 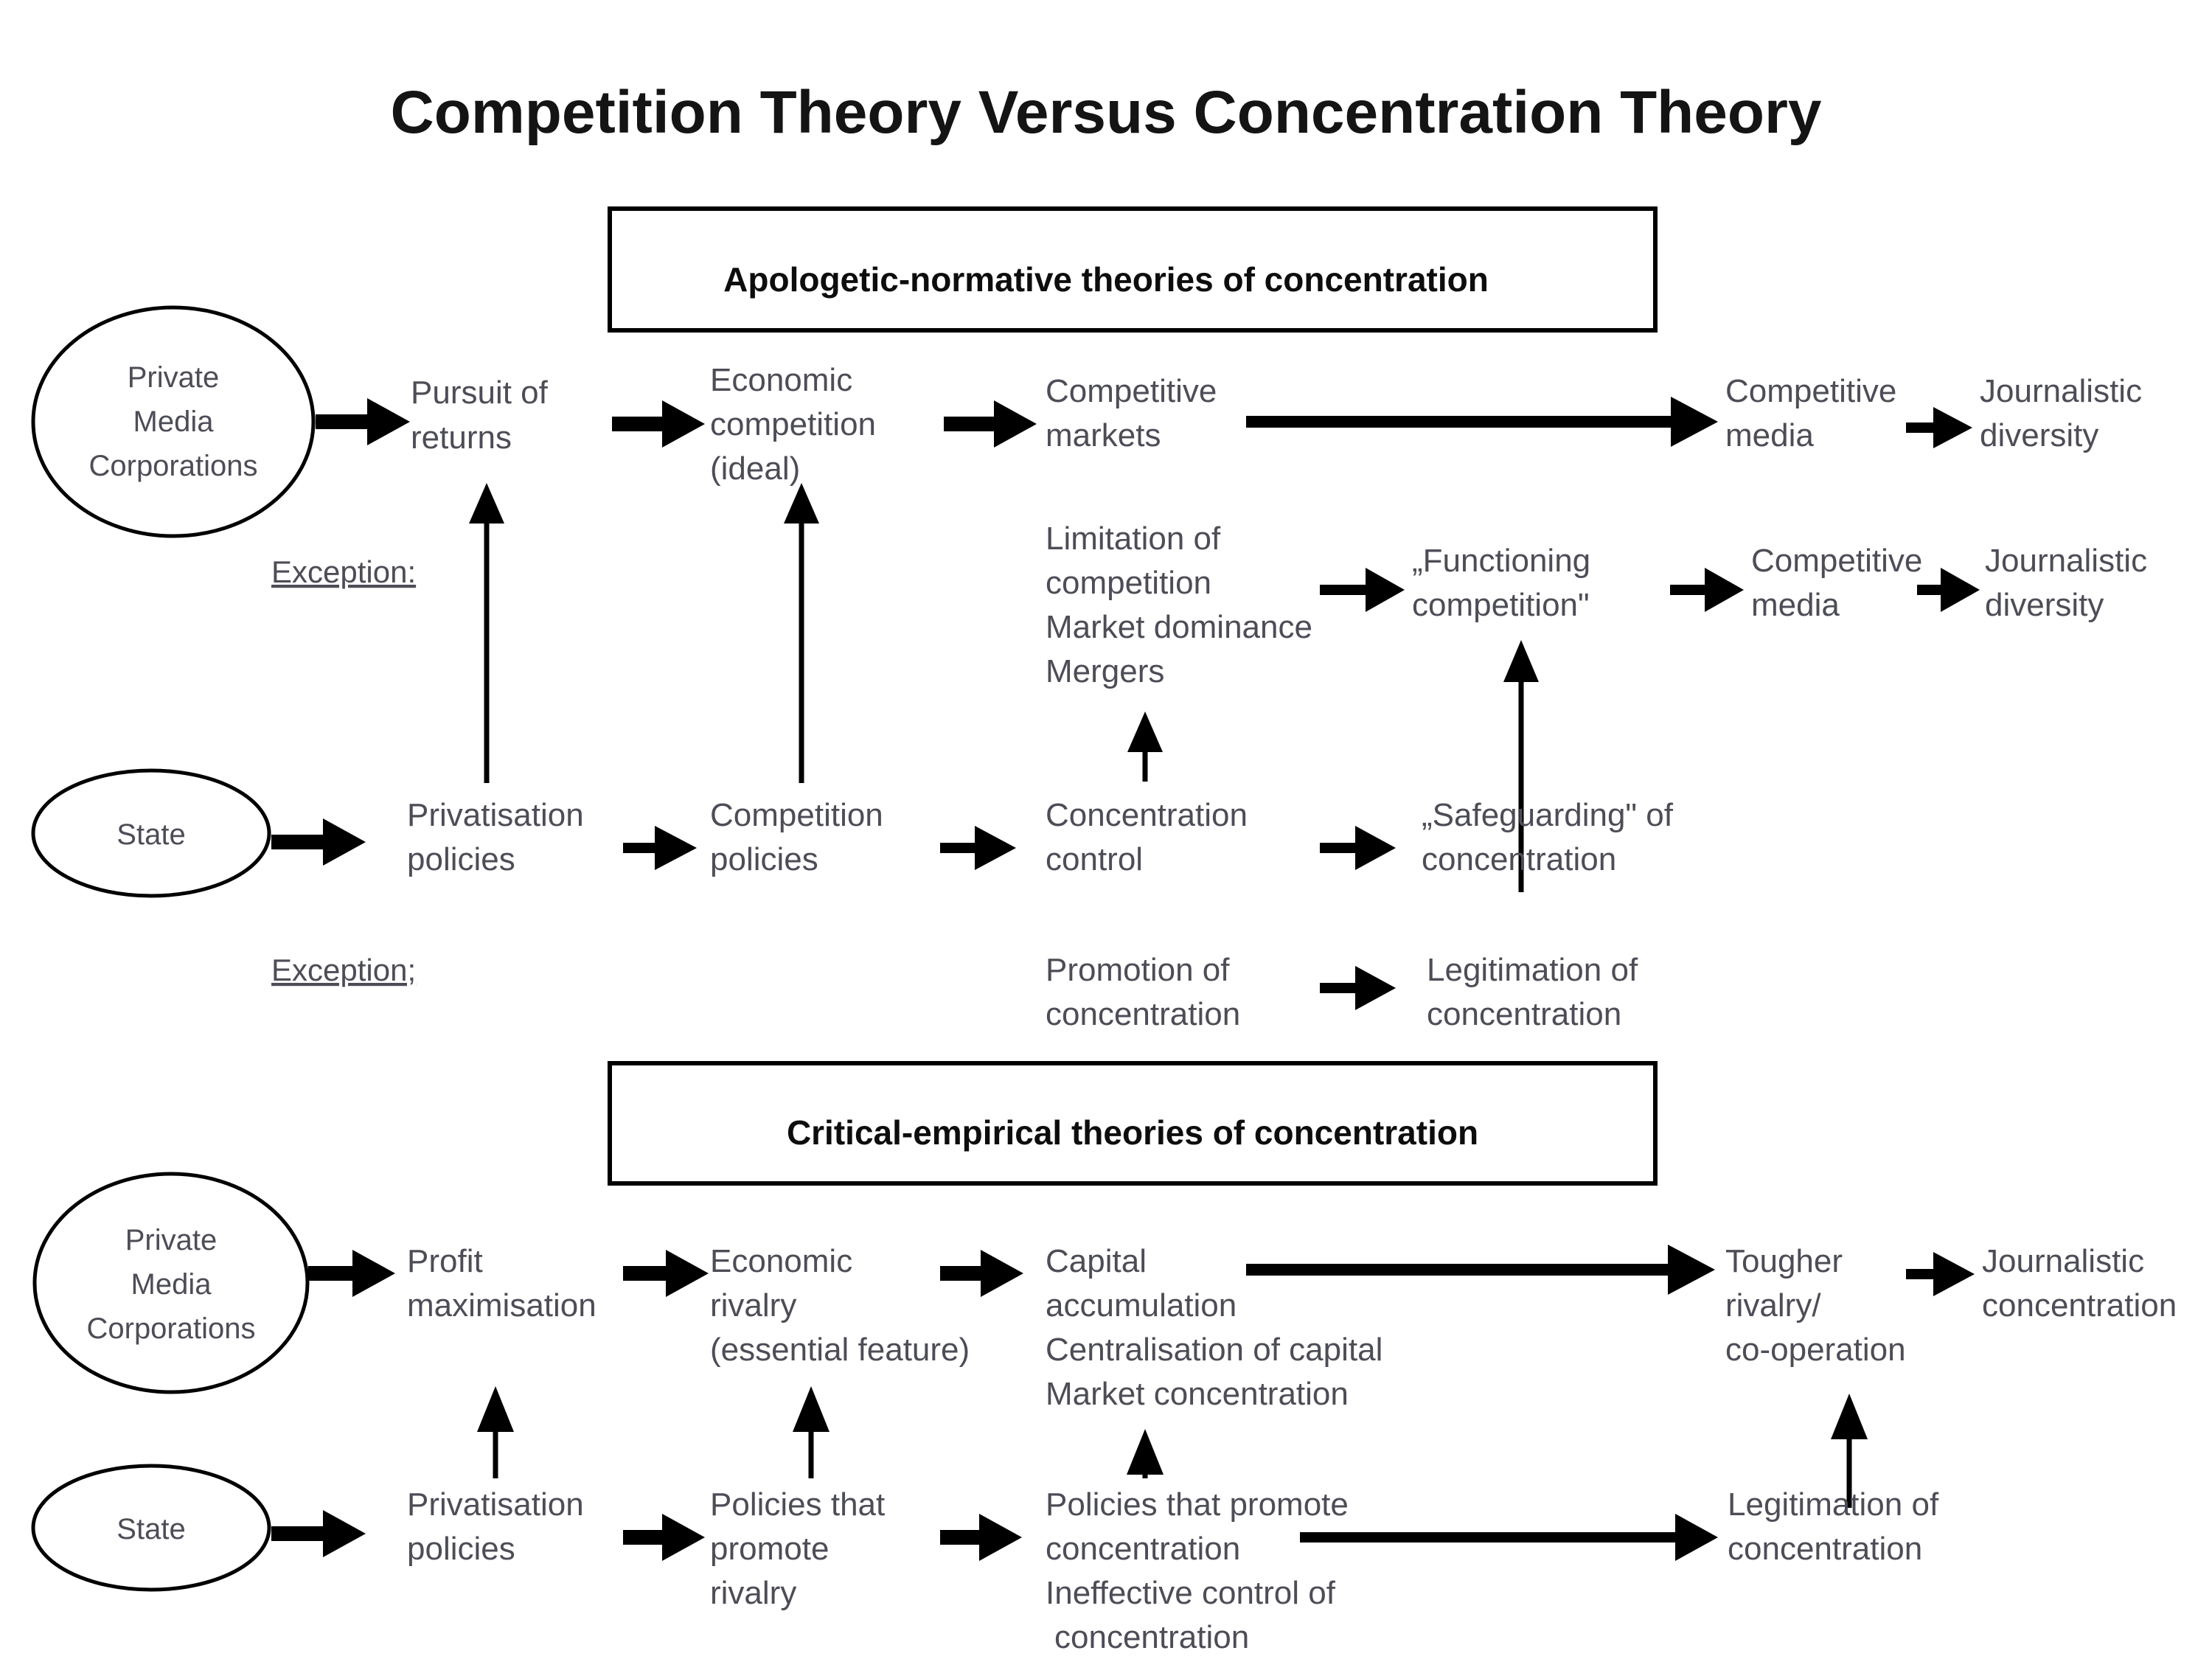 I want to click on ellipse-private-media-corporations-top, so click(x=173, y=421).